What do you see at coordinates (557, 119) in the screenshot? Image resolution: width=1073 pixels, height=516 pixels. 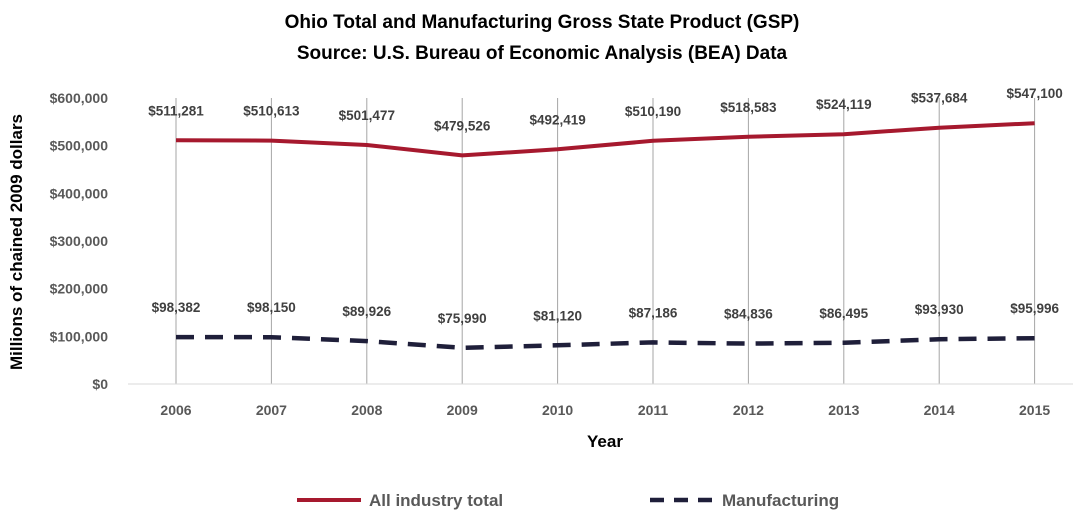 I see `data-label: $492,419` at bounding box center [557, 119].